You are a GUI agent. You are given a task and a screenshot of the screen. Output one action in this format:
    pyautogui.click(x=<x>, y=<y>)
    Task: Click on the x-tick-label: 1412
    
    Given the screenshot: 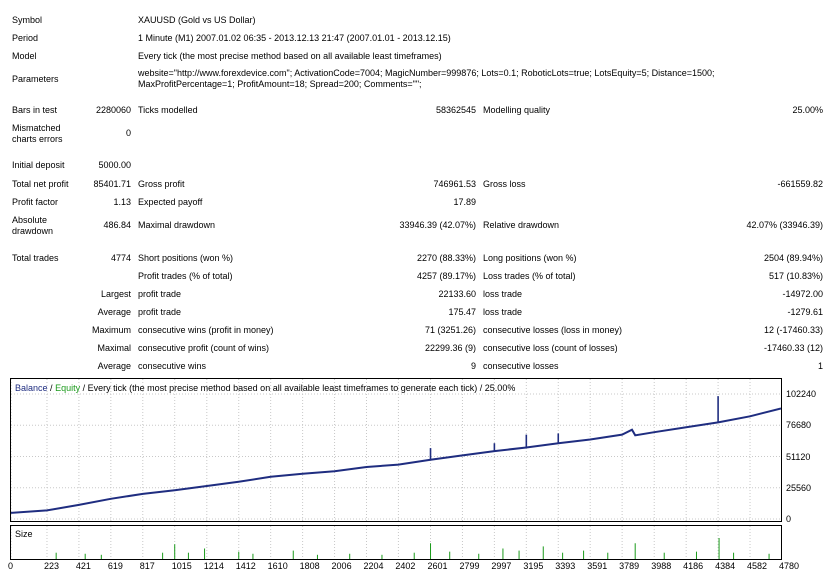 What is the action you would take?
    pyautogui.click(x=245, y=566)
    